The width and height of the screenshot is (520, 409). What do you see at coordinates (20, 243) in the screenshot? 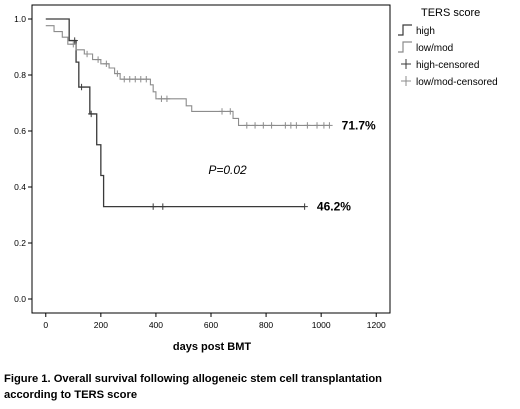
I see `y-tick-label: 0.2` at bounding box center [20, 243].